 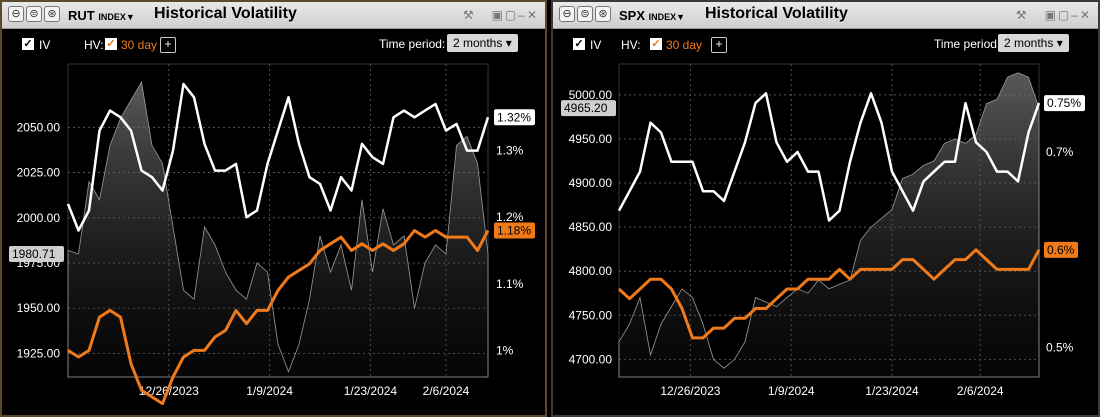 What do you see at coordinates (591, 95) in the screenshot?
I see `y-left-tick-label: 5000.00` at bounding box center [591, 95].